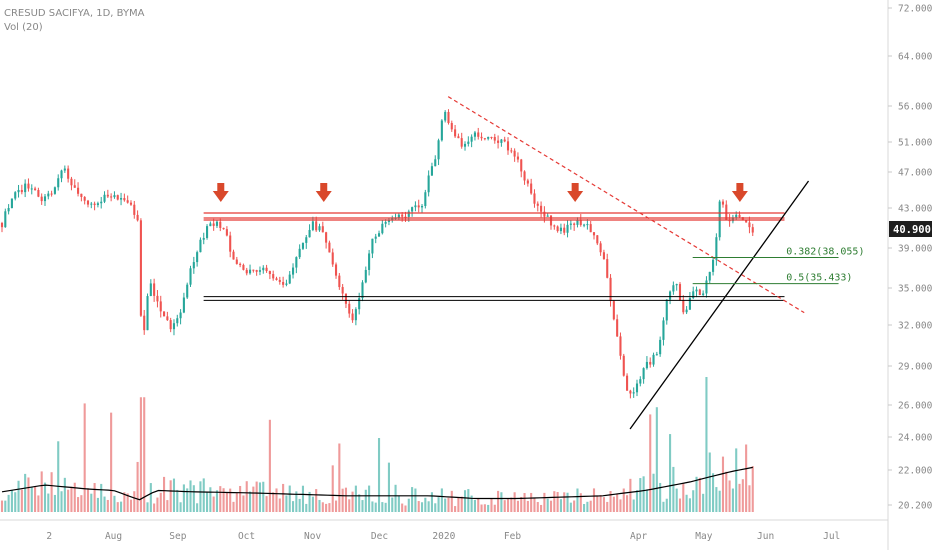 This screenshot has width=932, height=550. Describe the element at coordinates (246, 536) in the screenshot. I see `x-tick-label: Oct` at that location.